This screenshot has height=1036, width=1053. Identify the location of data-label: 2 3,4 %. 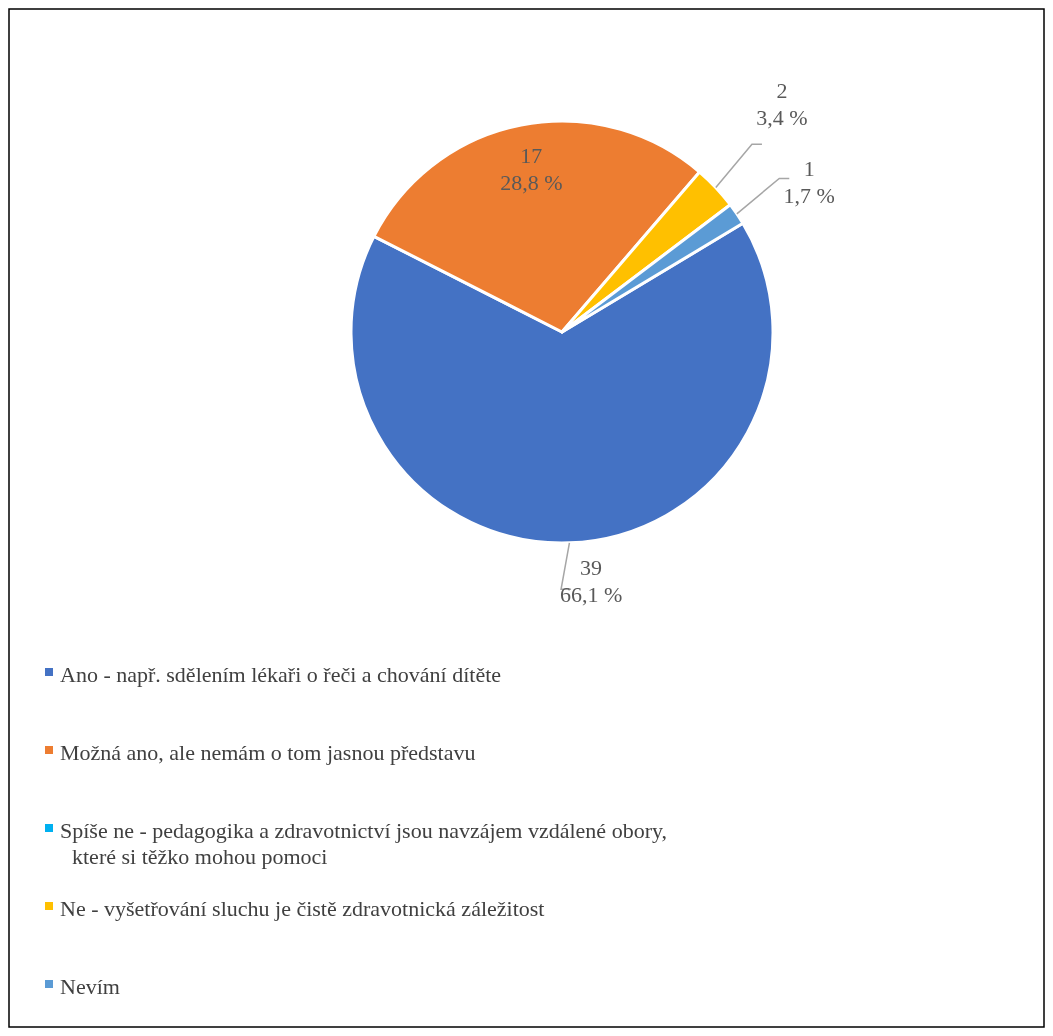
(782, 104).